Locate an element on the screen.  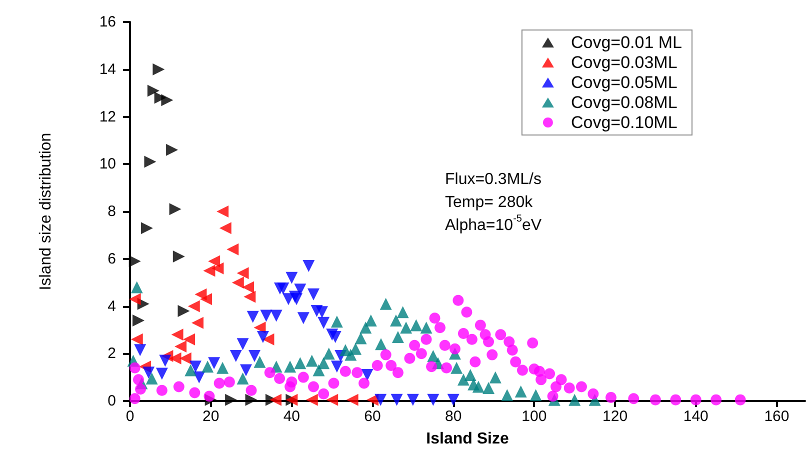
y-tick-label: 10 is located at coordinates (107, 164).